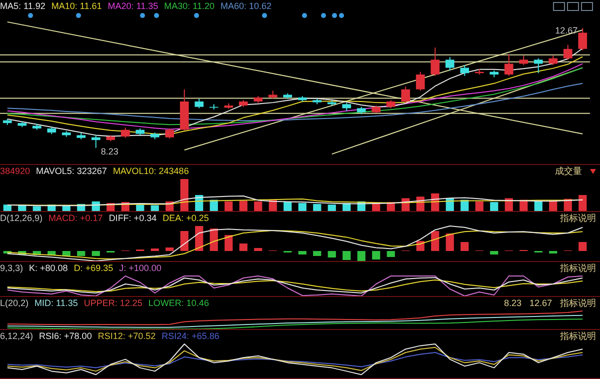  What do you see at coordinates (140, 268) in the screenshot?
I see `series-label: J: +100.00` at bounding box center [140, 268].